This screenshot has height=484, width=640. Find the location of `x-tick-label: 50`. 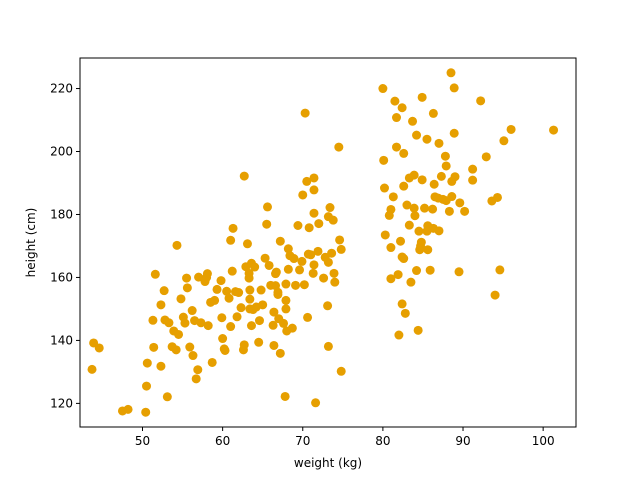

x-tick-label: 50 is located at coordinates (142, 441).